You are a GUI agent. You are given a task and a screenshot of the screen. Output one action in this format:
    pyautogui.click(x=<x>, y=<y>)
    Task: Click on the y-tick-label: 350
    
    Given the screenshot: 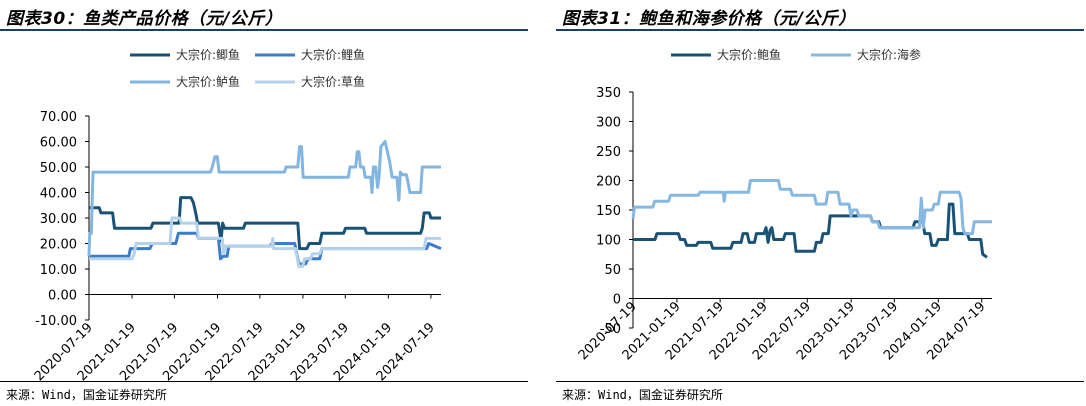 What is the action you would take?
    pyautogui.click(x=608, y=93)
    